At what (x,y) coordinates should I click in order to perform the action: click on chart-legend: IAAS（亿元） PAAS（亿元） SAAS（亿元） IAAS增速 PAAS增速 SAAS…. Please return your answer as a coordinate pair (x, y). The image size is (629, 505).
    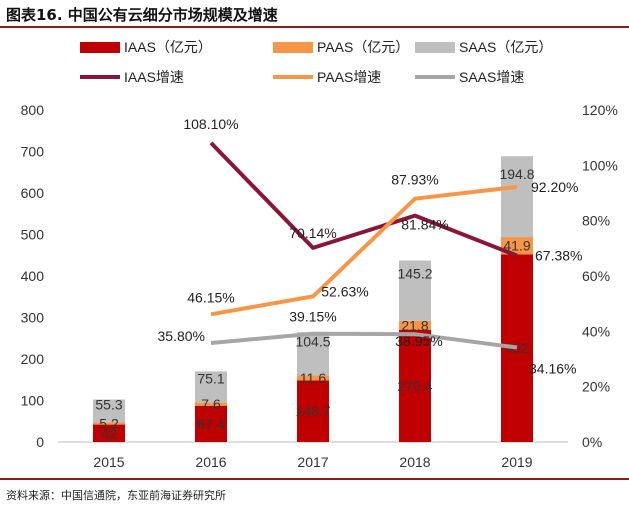
    Looking at the image, I should click on (316, 62).